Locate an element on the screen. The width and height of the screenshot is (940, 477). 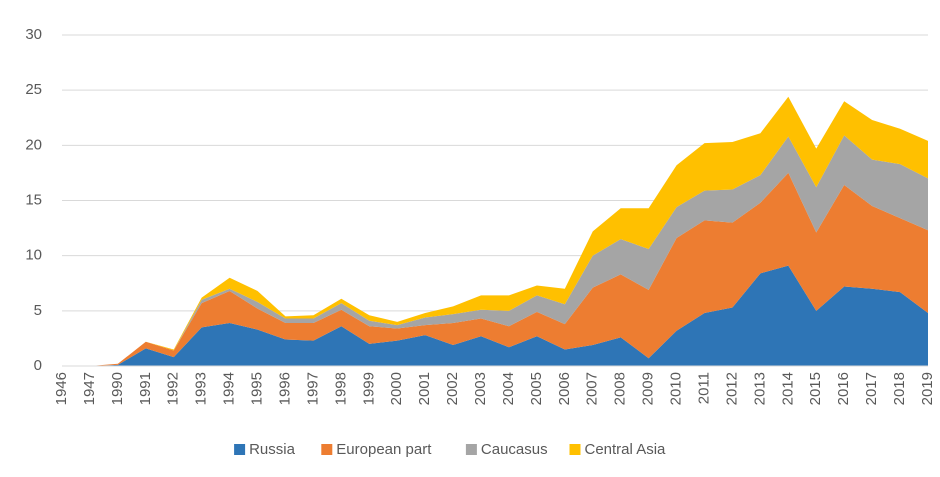
x-tick-label: 1996 is located at coordinates (284, 388).